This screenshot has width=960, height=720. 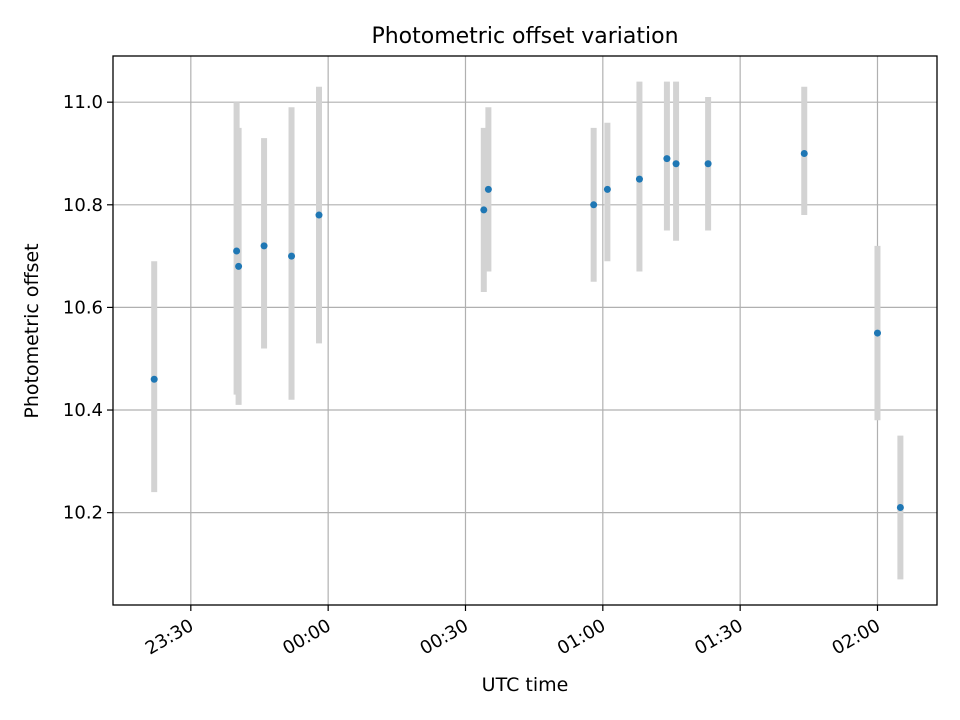 I want to click on y-axis: 10.2 10.4 10.6 10.8 11.0, so click(x=88, y=308).